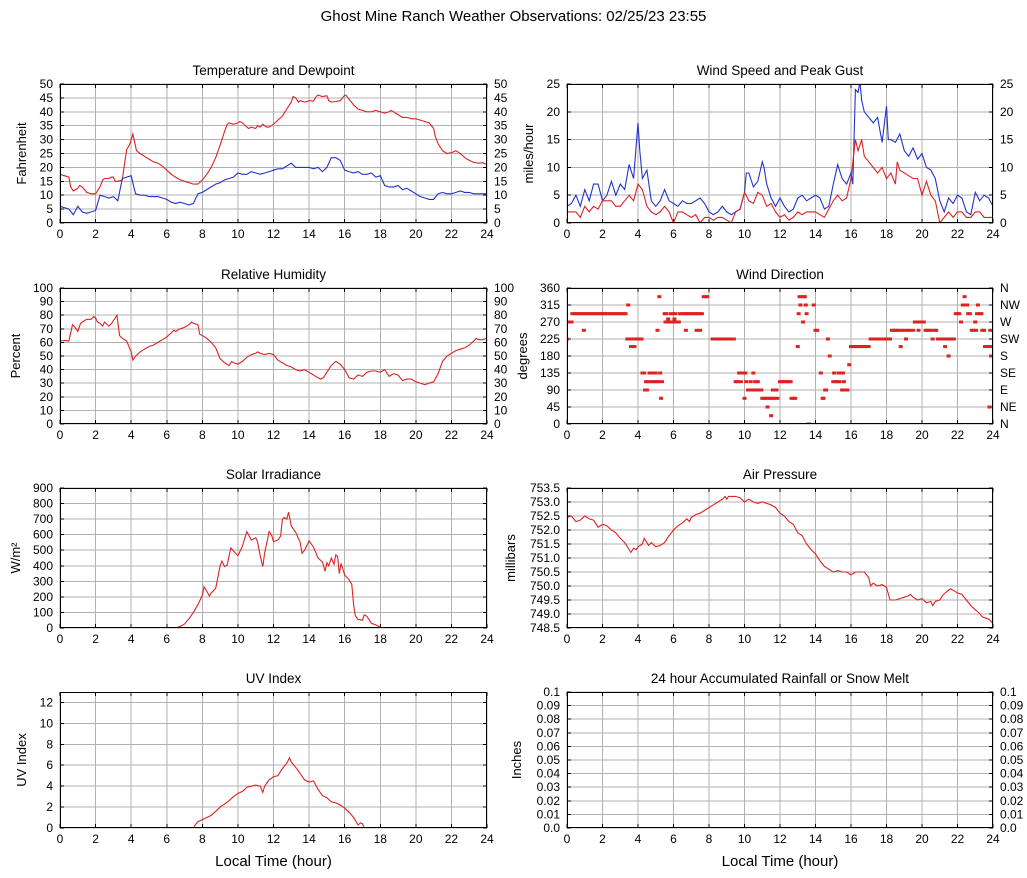 Image resolution: width=1027 pixels, height=878 pixels. I want to click on y-axis-label: Percent, so click(15, 355).